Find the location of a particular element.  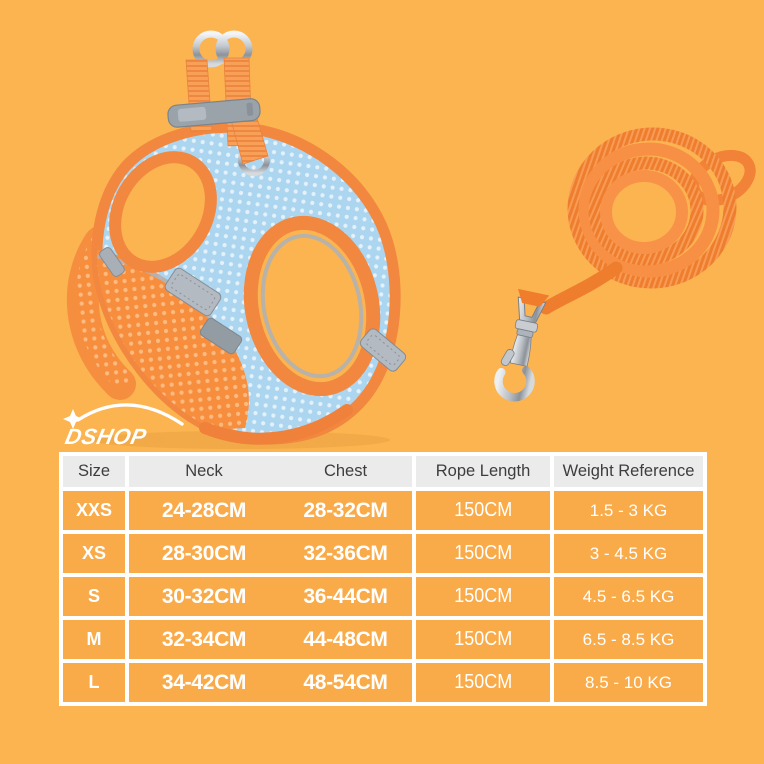

cell-weight: 3 - 4.5 KG is located at coordinates (628, 553).